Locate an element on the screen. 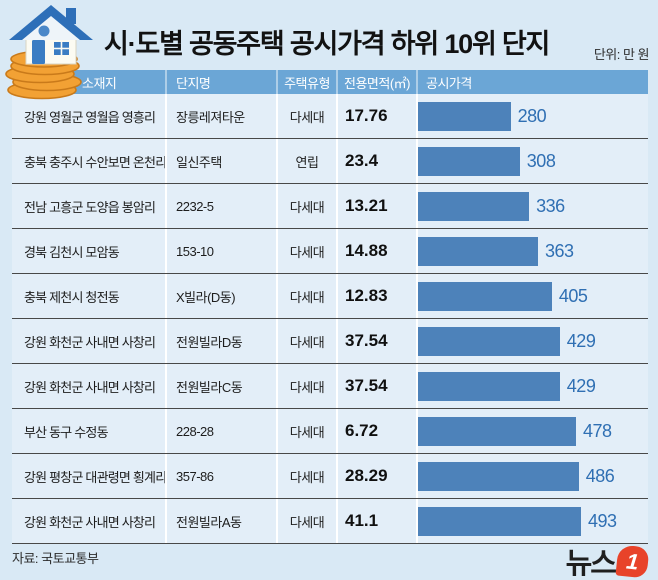 This screenshot has width=658, height=580. area-cell: 14.88 is located at coordinates (376, 251).